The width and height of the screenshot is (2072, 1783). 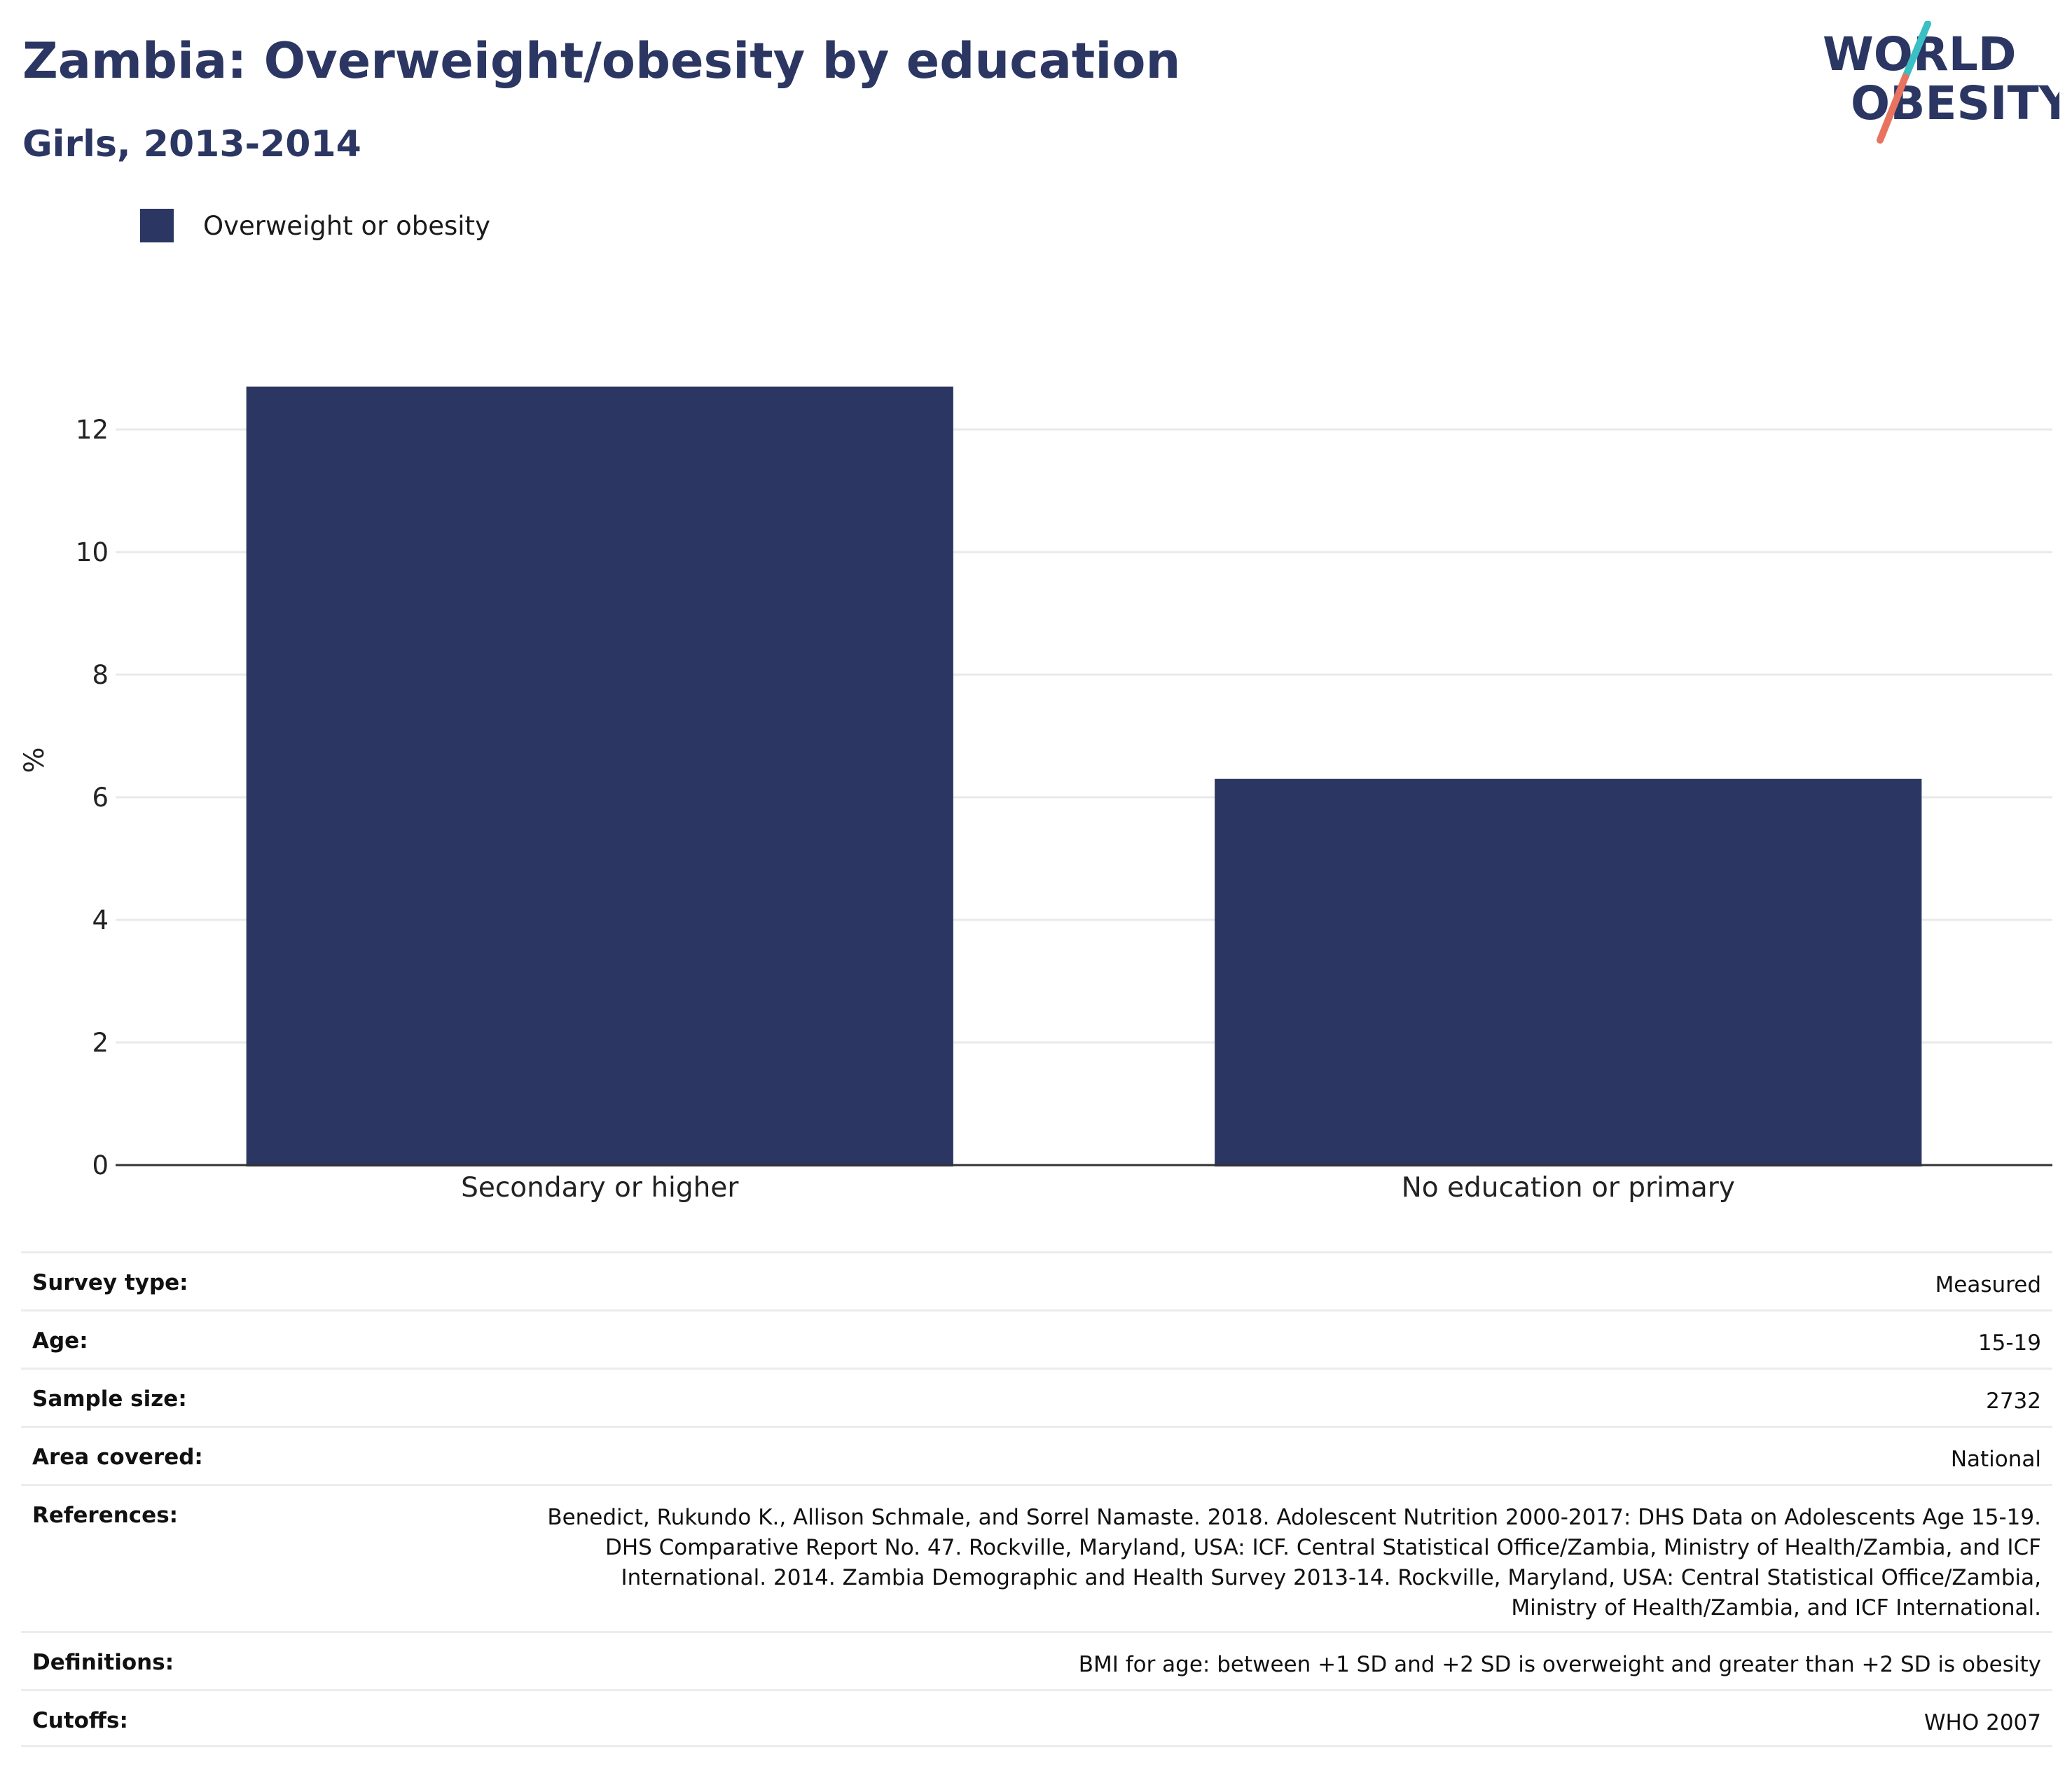 I want to click on world-obesity-logo: WORLD OBESITY, so click(x=1941, y=82).